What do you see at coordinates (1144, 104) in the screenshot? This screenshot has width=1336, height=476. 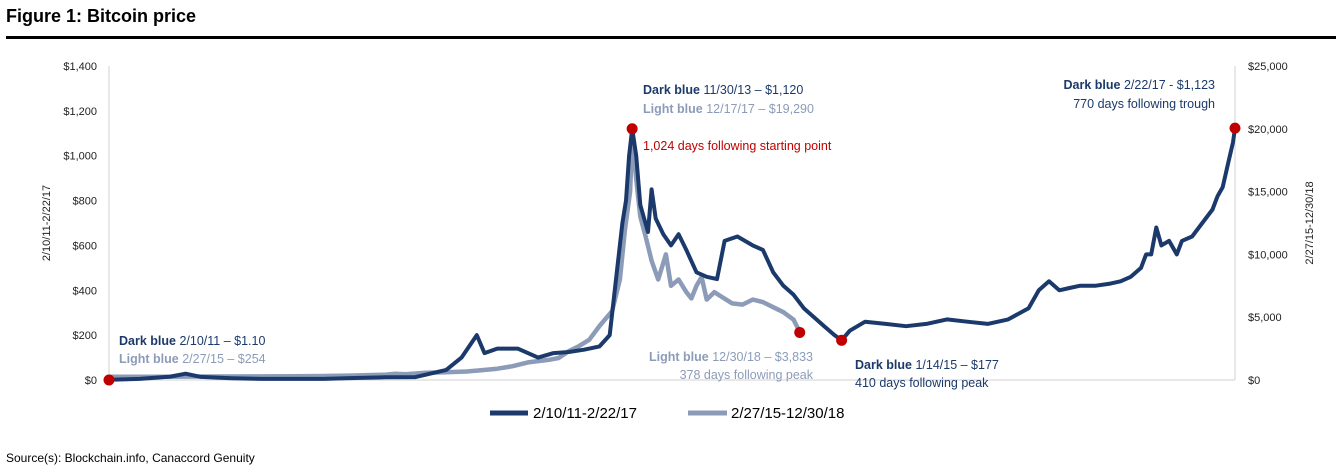 I see `annotation-end-dark-days: 770 days following trough` at bounding box center [1144, 104].